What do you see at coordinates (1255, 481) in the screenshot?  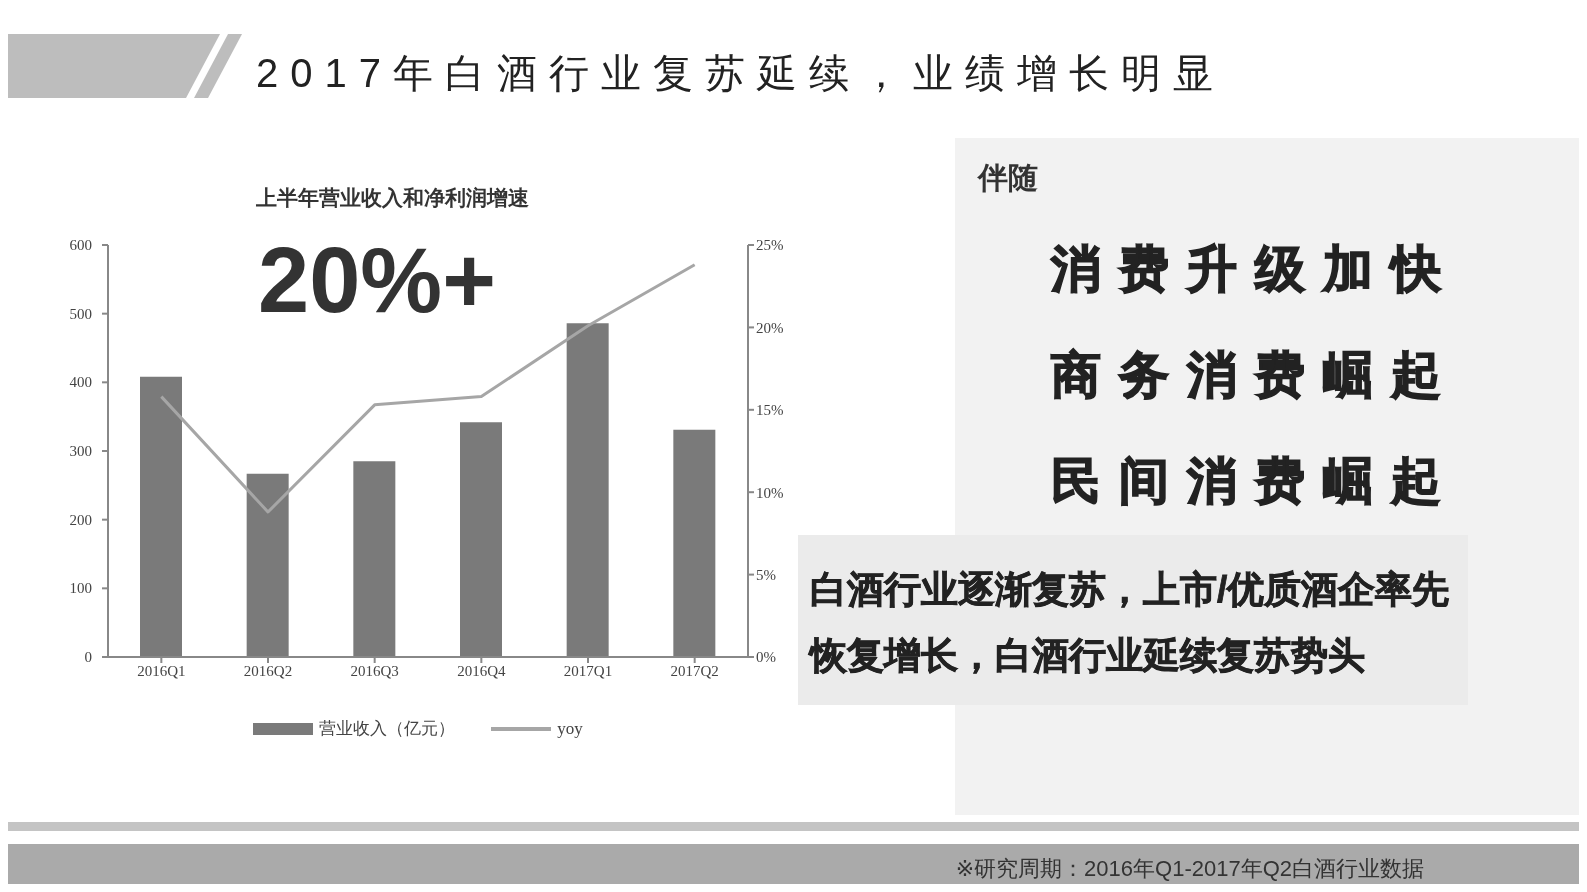 I see `text: 民间消费崛起` at bounding box center [1255, 481].